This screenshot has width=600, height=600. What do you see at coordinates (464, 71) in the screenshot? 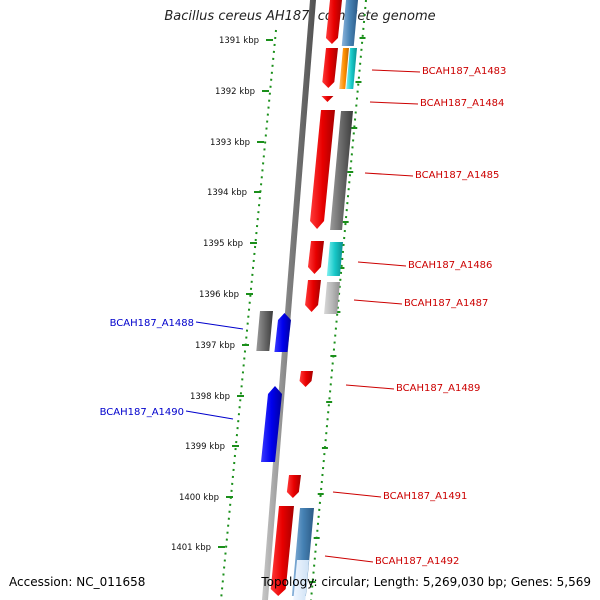
I see `gene-label: BCAH187_A1483` at bounding box center [464, 71].